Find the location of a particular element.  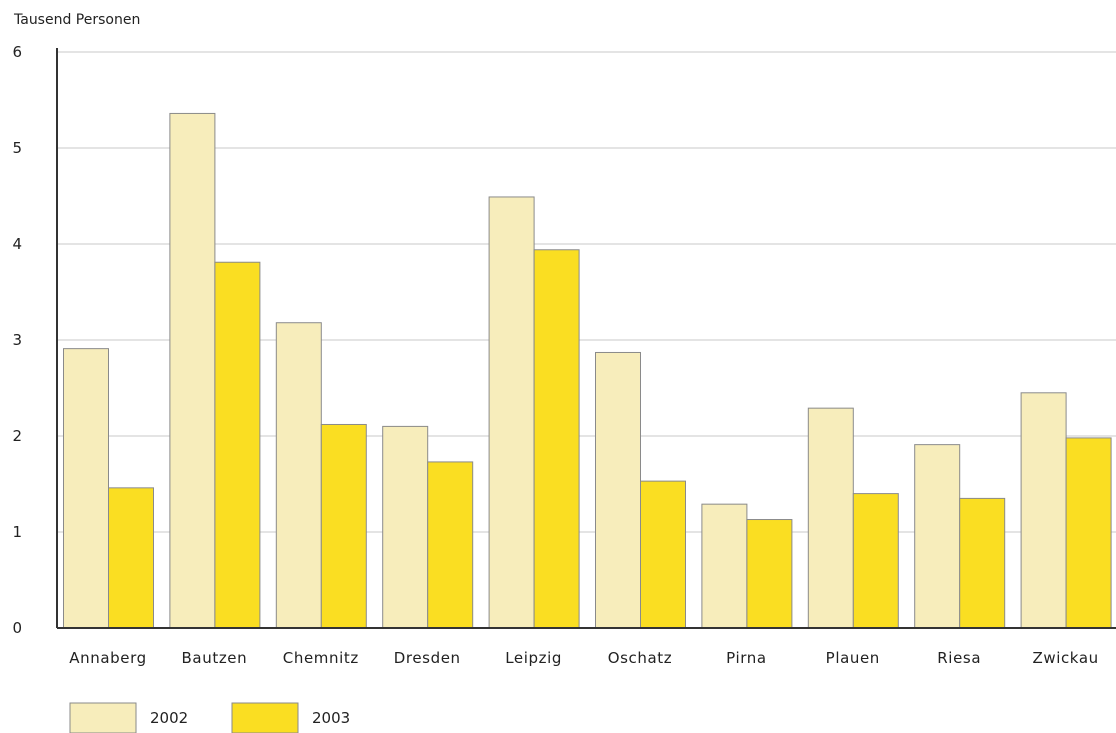

bar-2003-dresden is located at coordinates (450, 545).